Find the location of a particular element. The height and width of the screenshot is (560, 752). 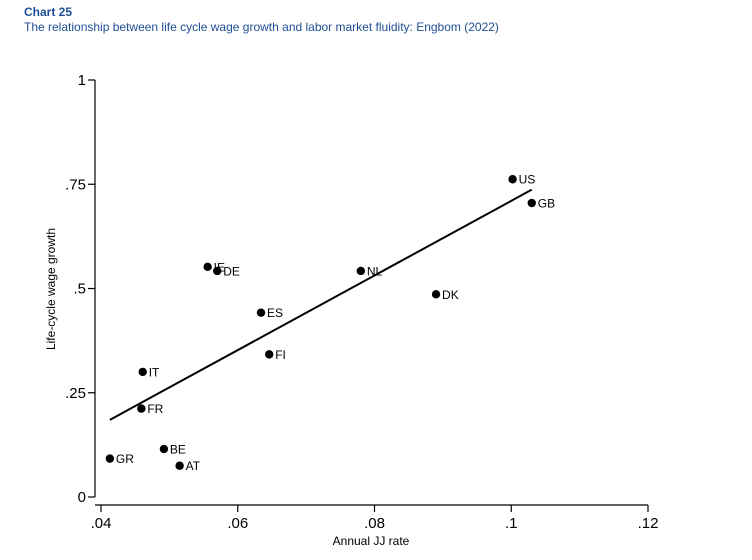

chart-number: Chart 25 is located at coordinates (48, 12).